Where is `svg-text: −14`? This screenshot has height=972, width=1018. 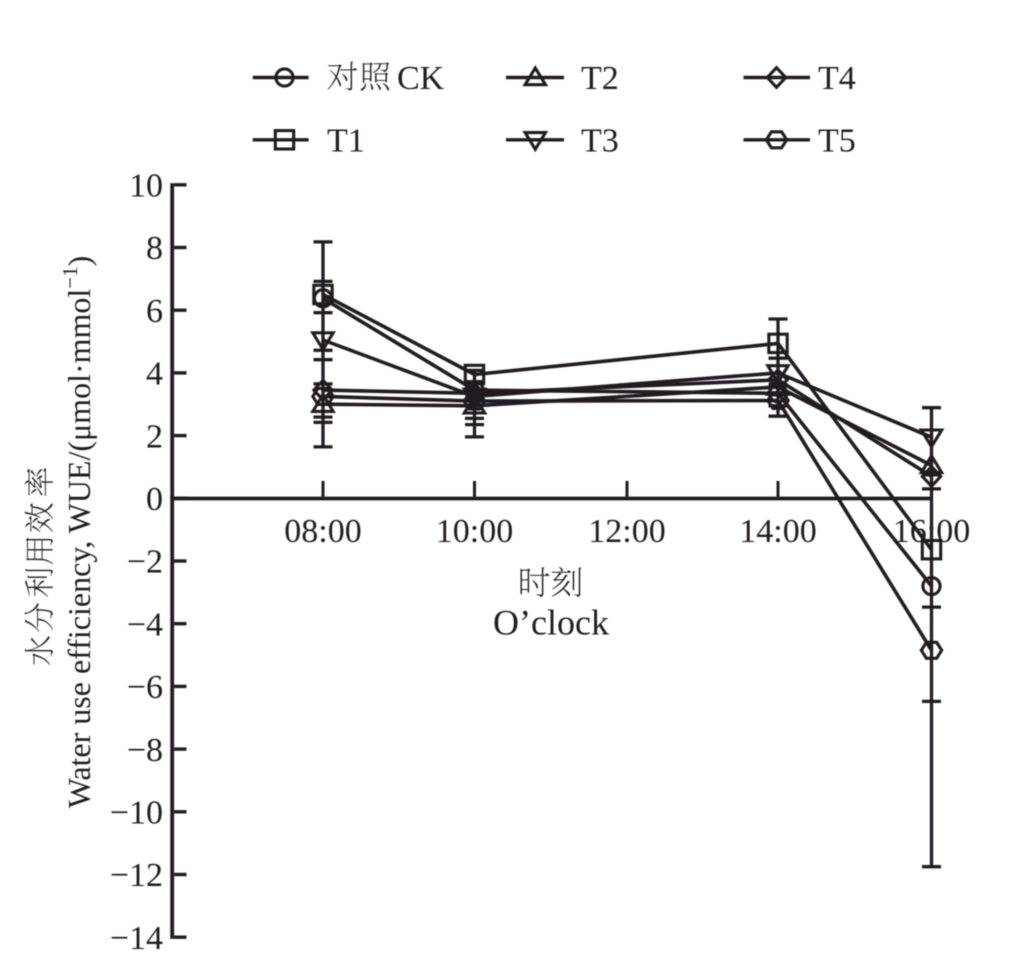
svg-text: −14 is located at coordinates (136, 938).